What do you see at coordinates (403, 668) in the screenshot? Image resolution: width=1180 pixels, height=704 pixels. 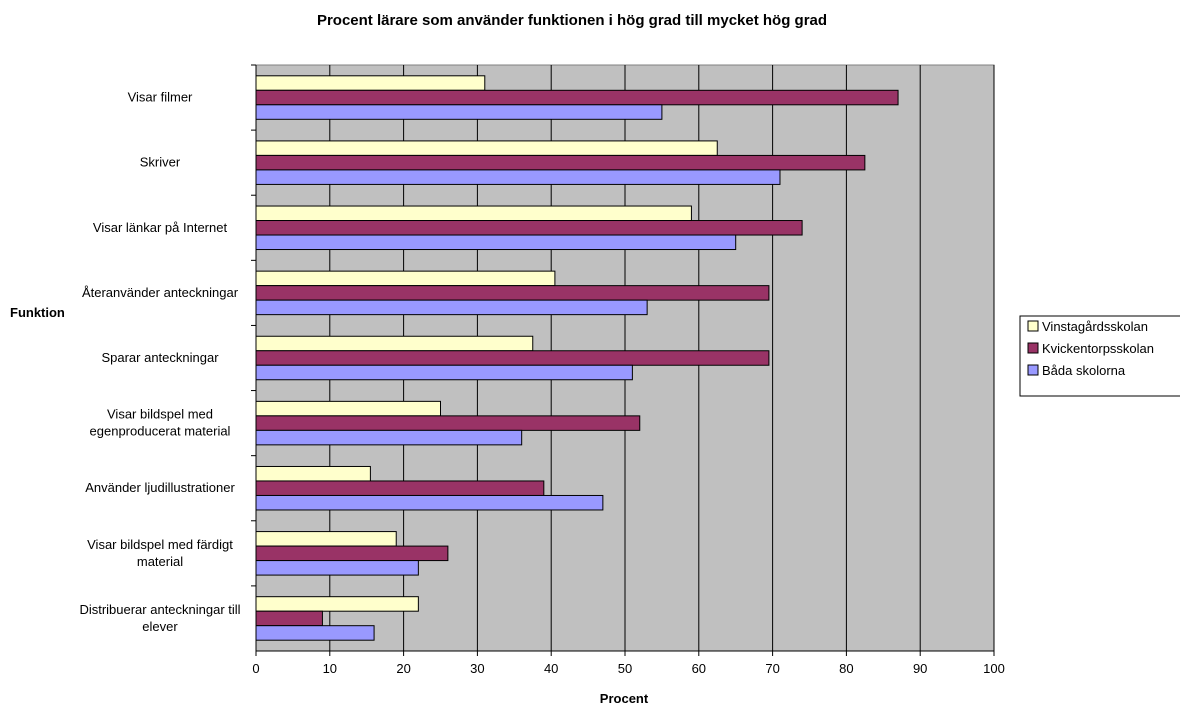 I see `x-tick-label: 20` at bounding box center [403, 668].